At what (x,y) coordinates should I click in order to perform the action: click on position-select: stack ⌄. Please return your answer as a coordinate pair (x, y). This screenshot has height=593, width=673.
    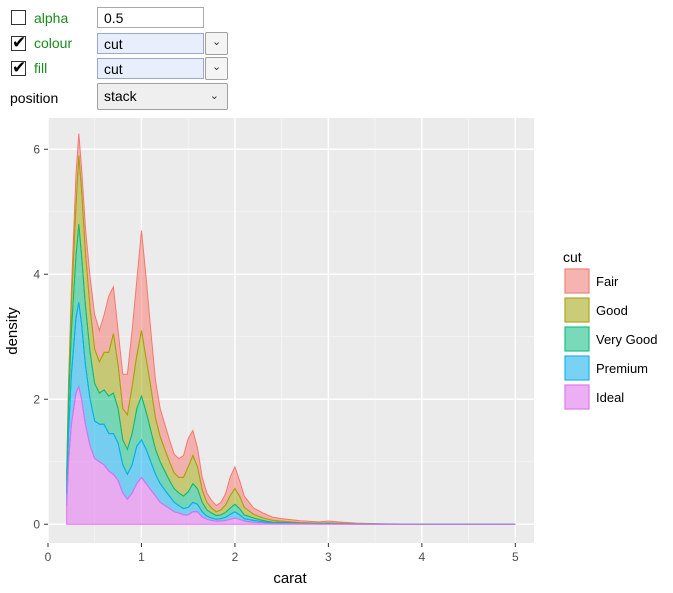
    Looking at the image, I should click on (162, 96).